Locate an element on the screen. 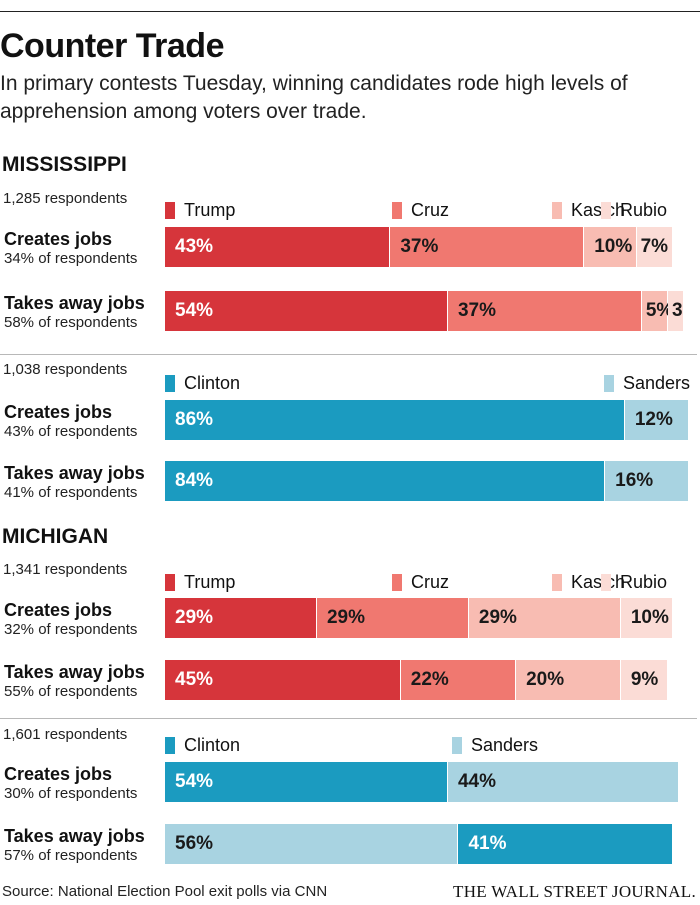 This screenshot has width=700, height=905. bar-segment-kasich: 20% is located at coordinates (568, 680).